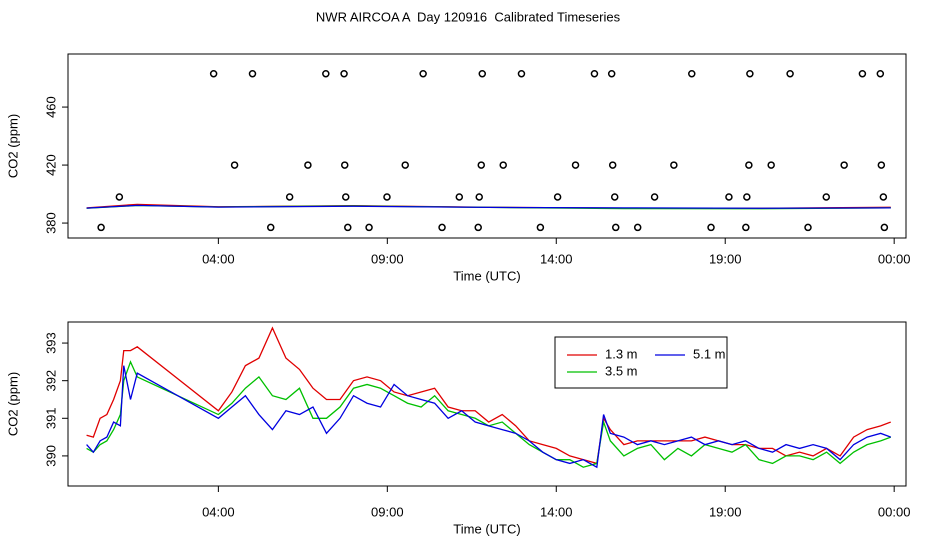  Describe the element at coordinates (488, 206) in the screenshot. I see `series-line` at that location.